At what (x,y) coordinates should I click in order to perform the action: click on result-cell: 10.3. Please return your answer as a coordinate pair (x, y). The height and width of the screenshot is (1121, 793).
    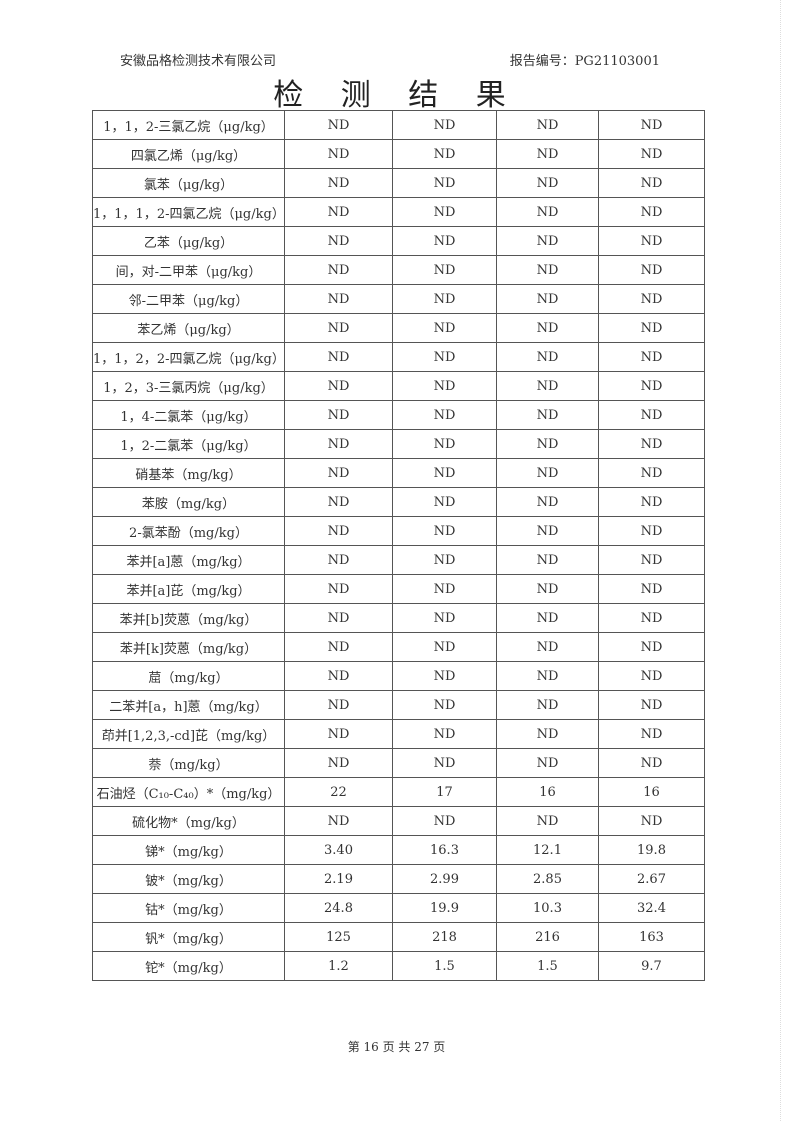
    Looking at the image, I should click on (547, 908).